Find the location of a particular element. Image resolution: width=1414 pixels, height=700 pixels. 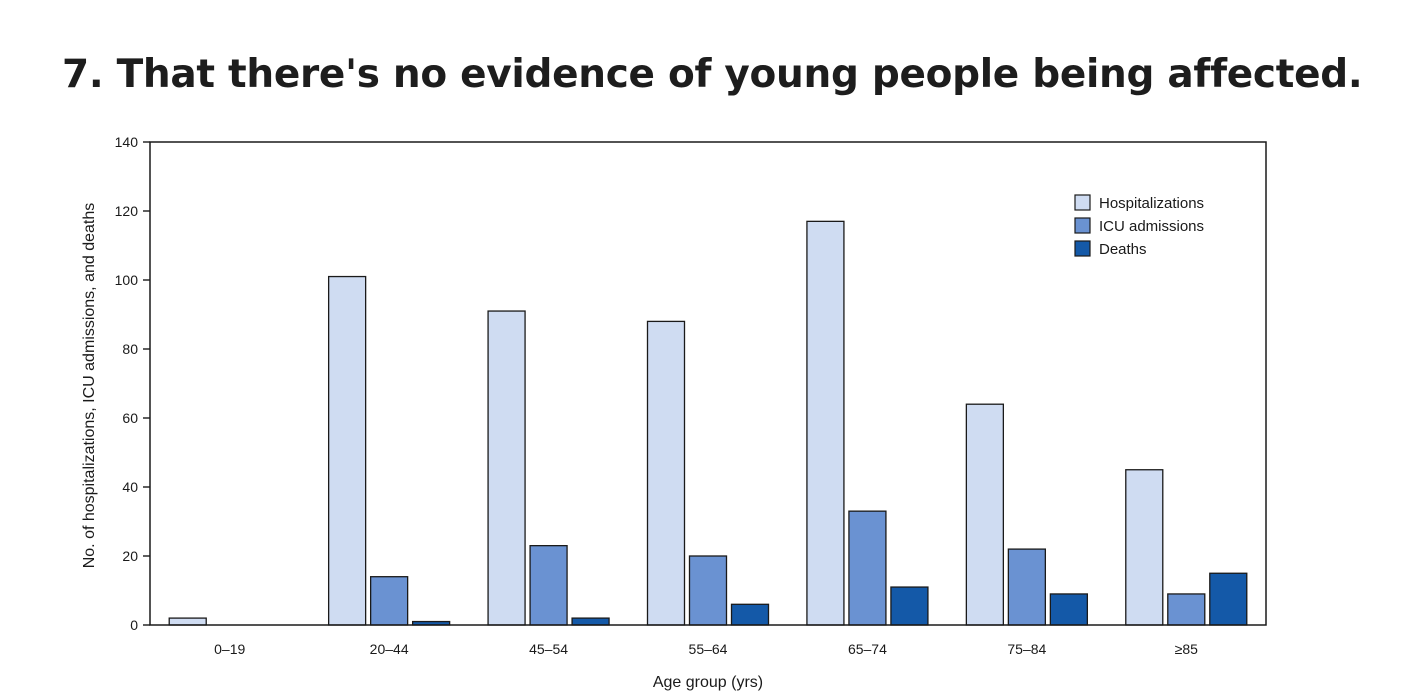

x-axis-title: Age group (yrs) is located at coordinates (708, 682).